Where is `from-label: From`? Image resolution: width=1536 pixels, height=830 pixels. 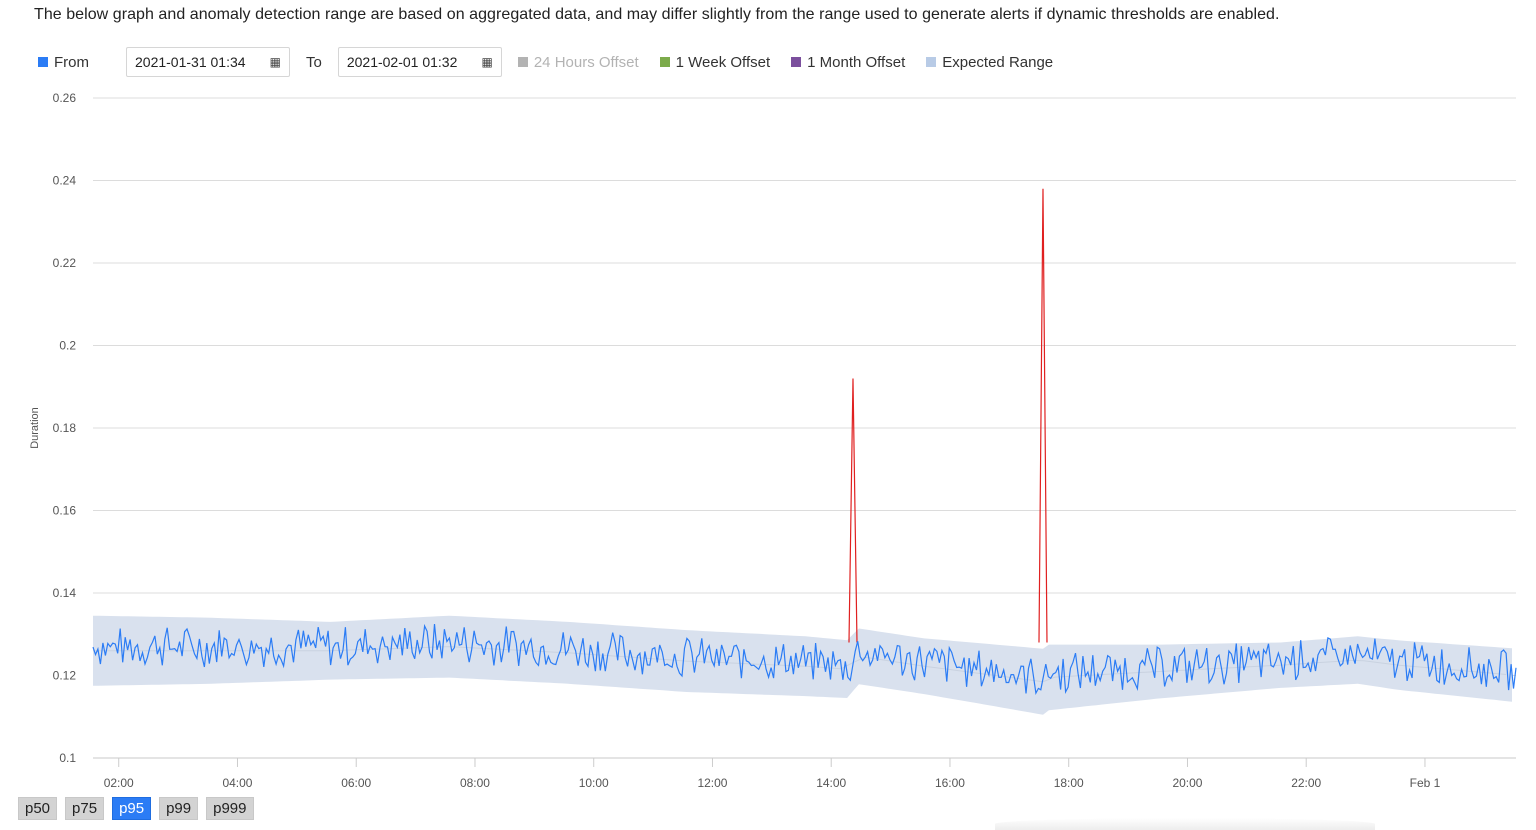 from-label: From is located at coordinates (71, 62).